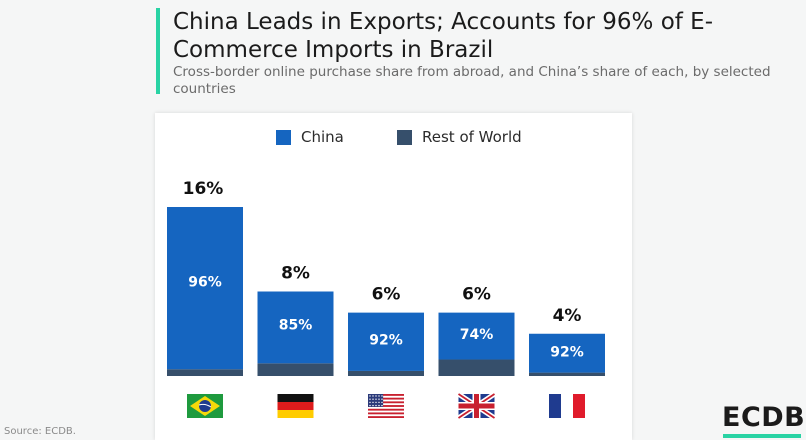 This screenshot has height=440, width=806. What do you see at coordinates (567, 374) in the screenshot?
I see `bar-rest-france` at bounding box center [567, 374].